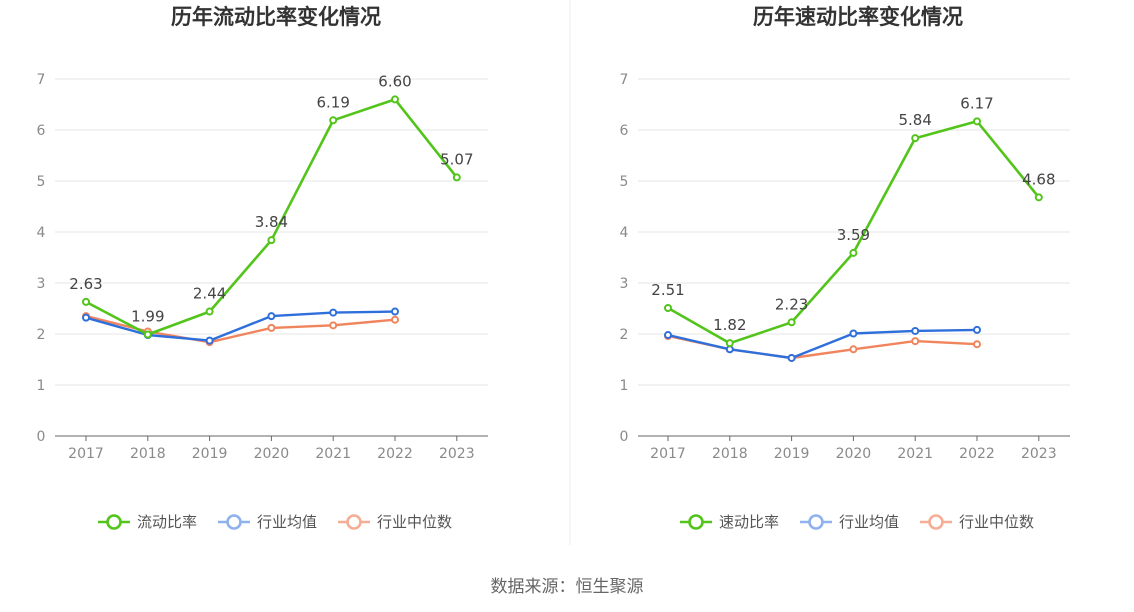 The height and width of the screenshot is (612, 1134). What do you see at coordinates (457, 454) in the screenshot?
I see `x-tick-label: 2023` at bounding box center [457, 454].